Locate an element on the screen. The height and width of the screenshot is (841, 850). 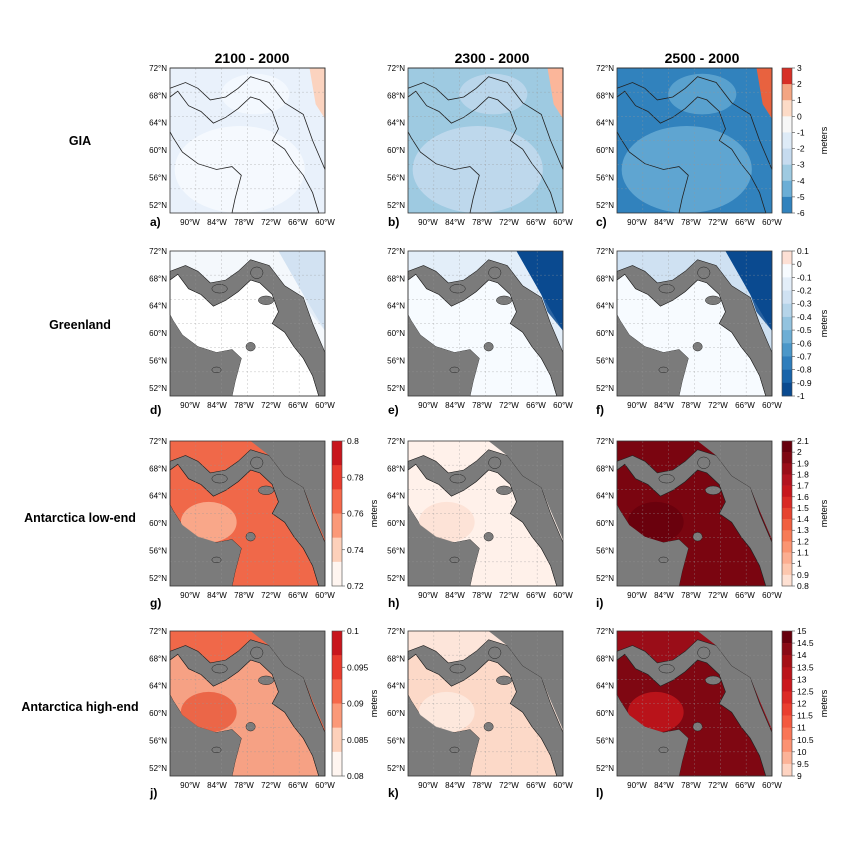
colorbar-tick-label: -0.5 is located at coordinates (804, 330).